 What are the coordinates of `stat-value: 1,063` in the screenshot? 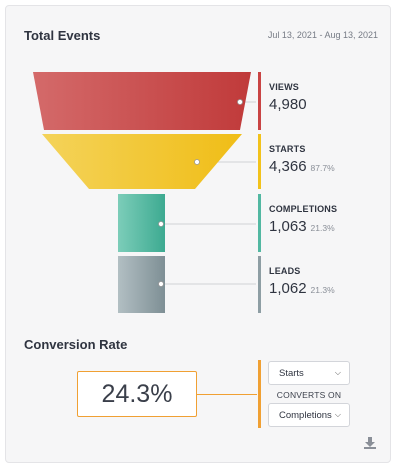 It's located at (288, 226).